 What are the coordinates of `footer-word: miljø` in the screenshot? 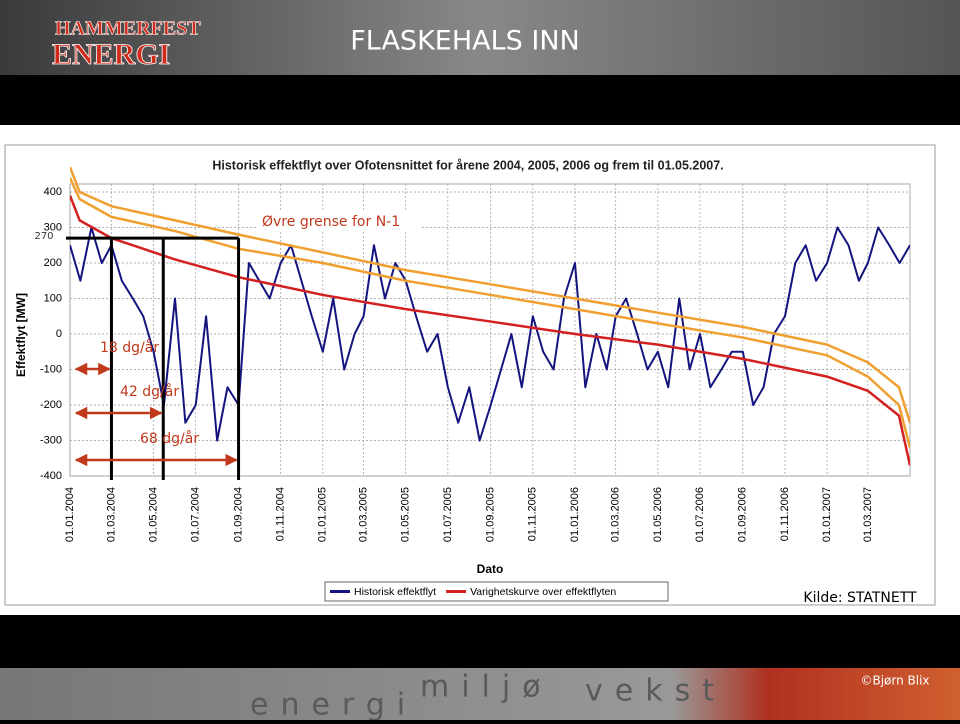 It's located at (486, 687).